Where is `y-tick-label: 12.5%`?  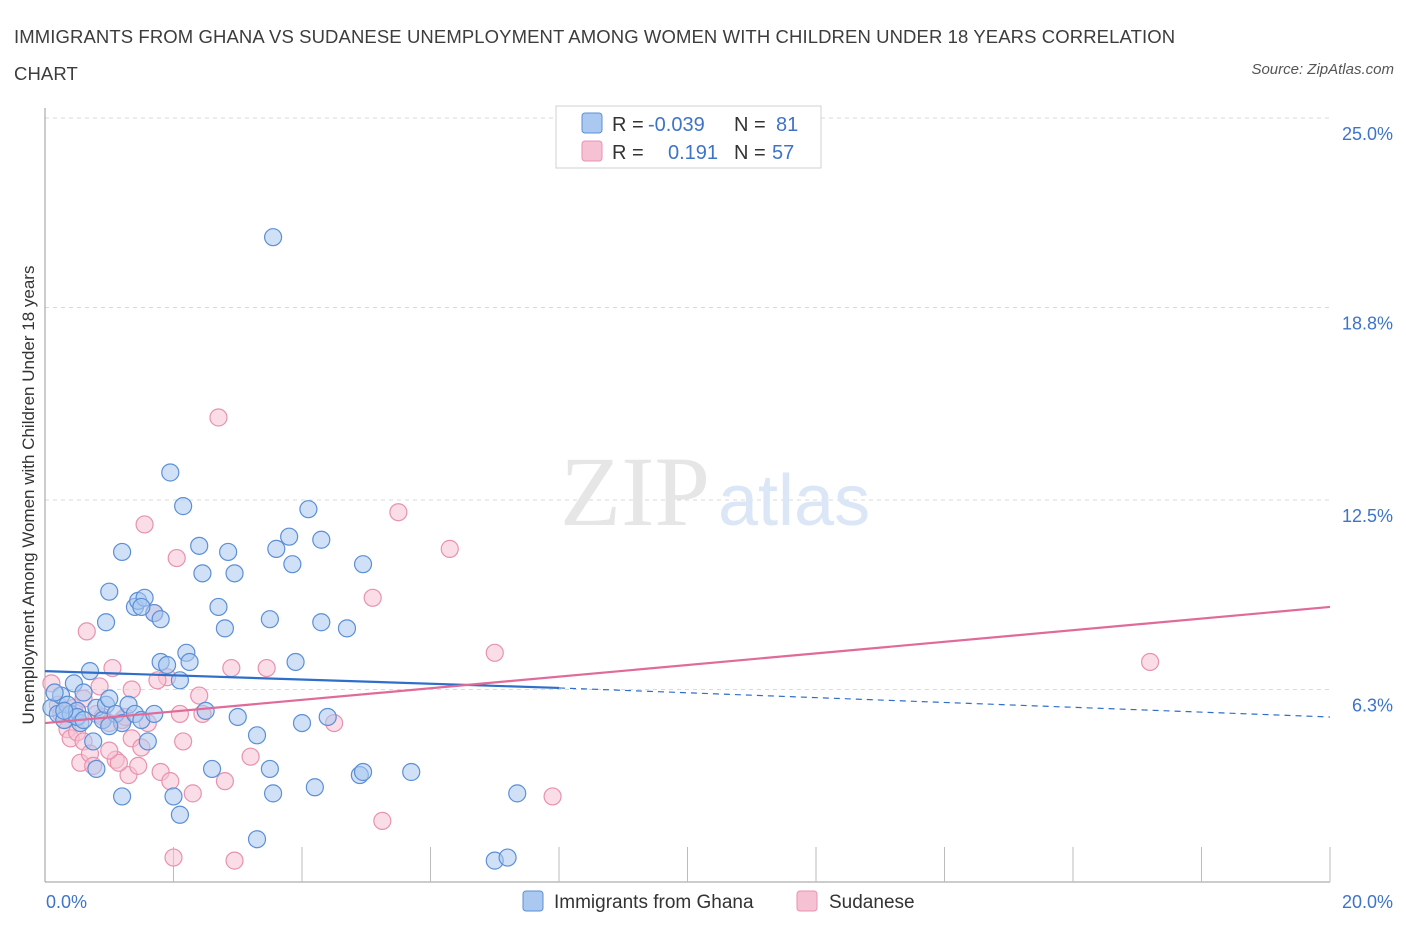
y-tick-label: 12.5% is located at coordinates (1367, 516).